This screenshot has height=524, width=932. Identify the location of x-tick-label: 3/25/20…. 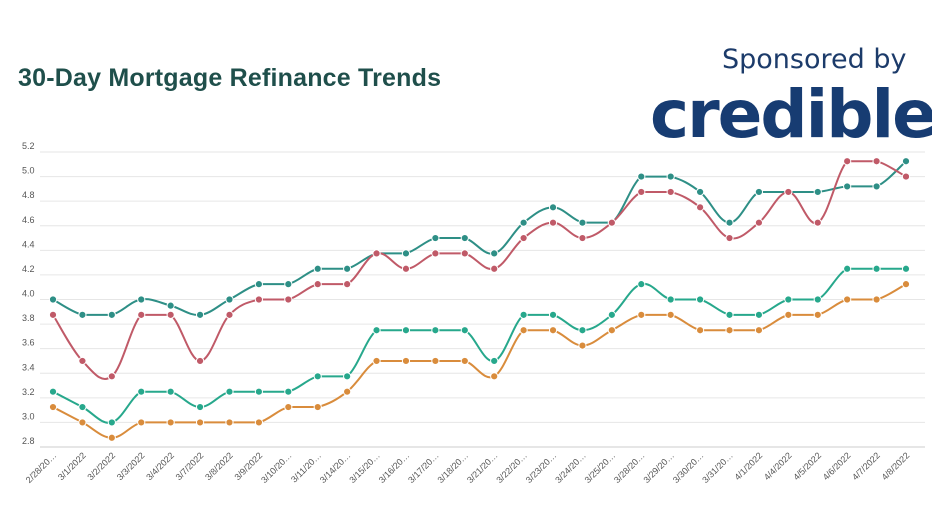
(600, 467).